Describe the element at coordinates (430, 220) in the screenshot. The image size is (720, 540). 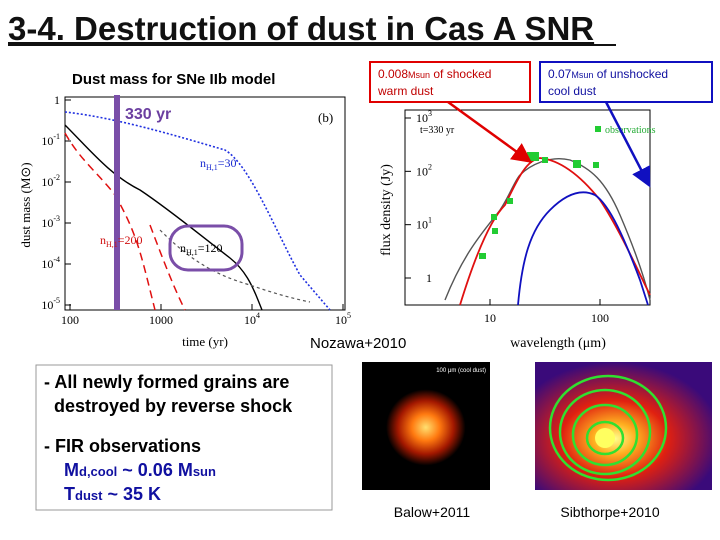
I see `tick-exp: 1` at that location.